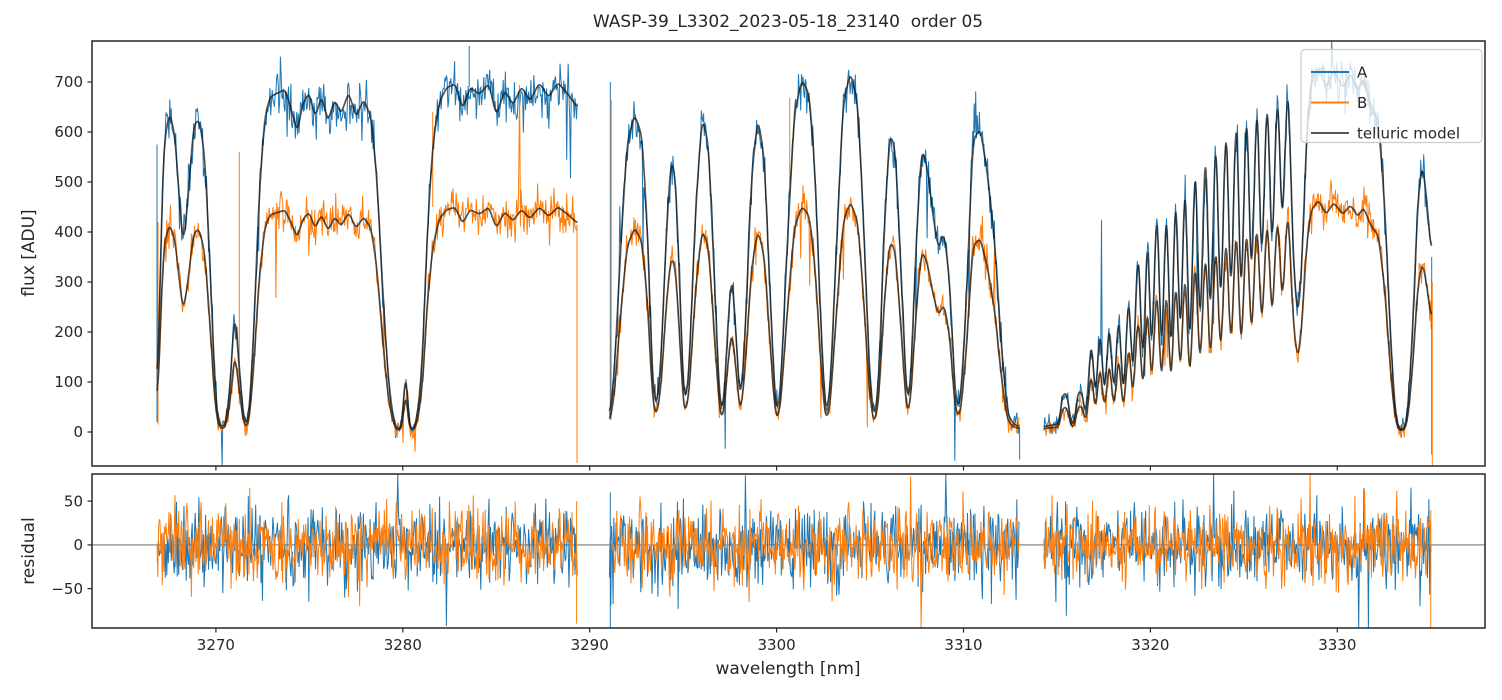  Describe the element at coordinates (787, 669) in the screenshot. I see `x-axis-label: wavelength [nm]` at that location.